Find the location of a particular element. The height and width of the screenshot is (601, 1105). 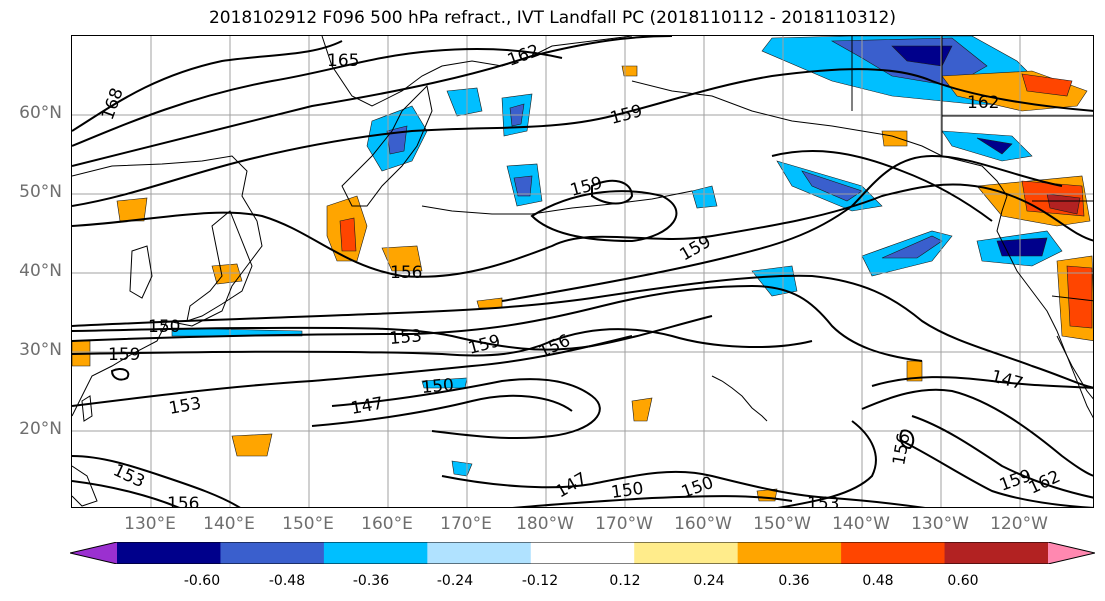

lon-label-170w: 170°W is located at coordinates (624, 524).